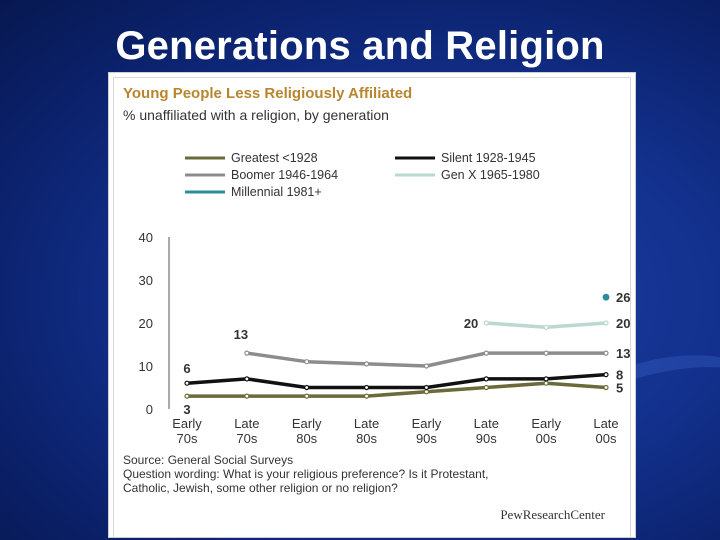  I want to click on x-tick-label: Late 70s, so click(246, 431).